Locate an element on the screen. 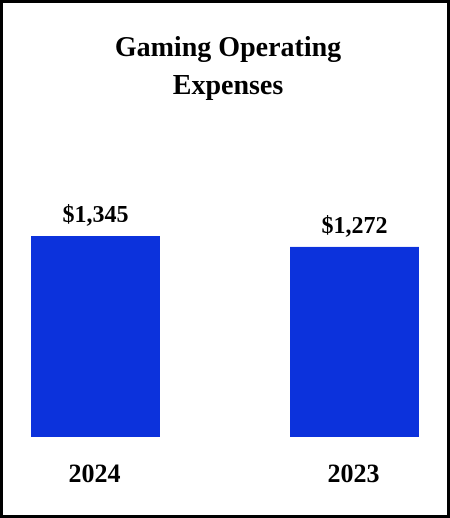  category-label-2024: 2024 is located at coordinates (95, 473).